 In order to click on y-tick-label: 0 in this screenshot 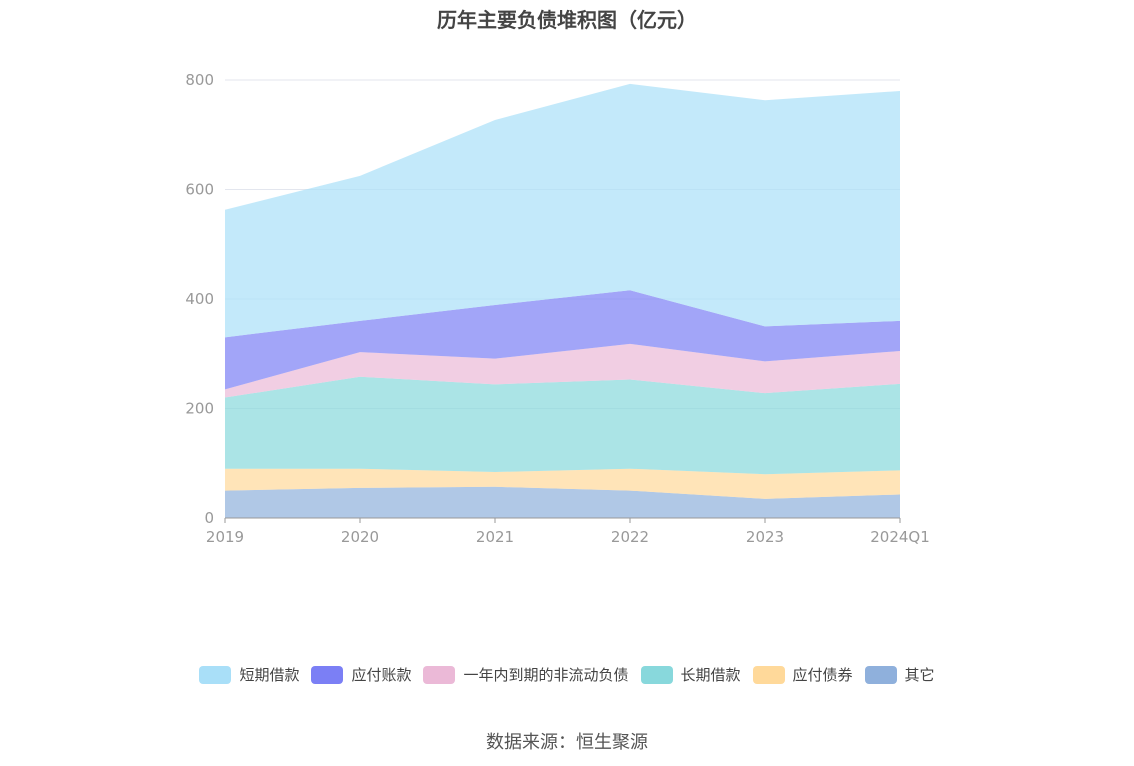, I will do `click(209, 518)`.